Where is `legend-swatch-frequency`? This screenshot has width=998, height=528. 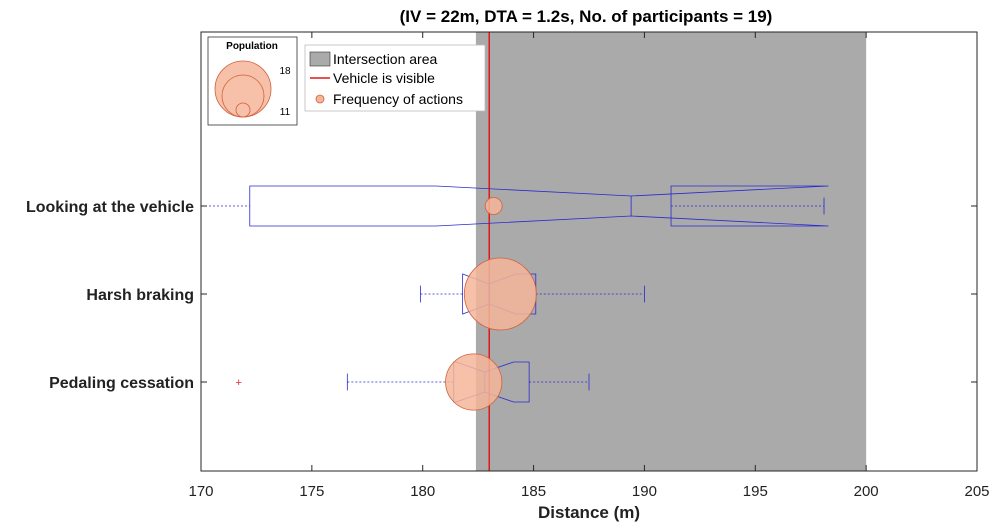 legend-swatch-frequency is located at coordinates (320, 99).